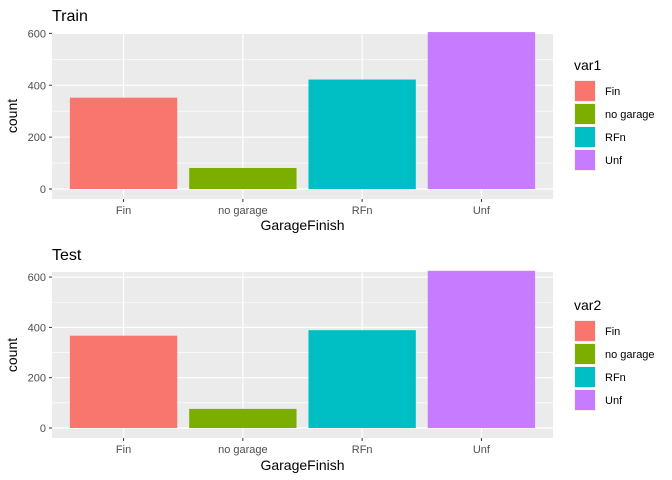  I want to click on chart-title: Test, so click(67, 255).